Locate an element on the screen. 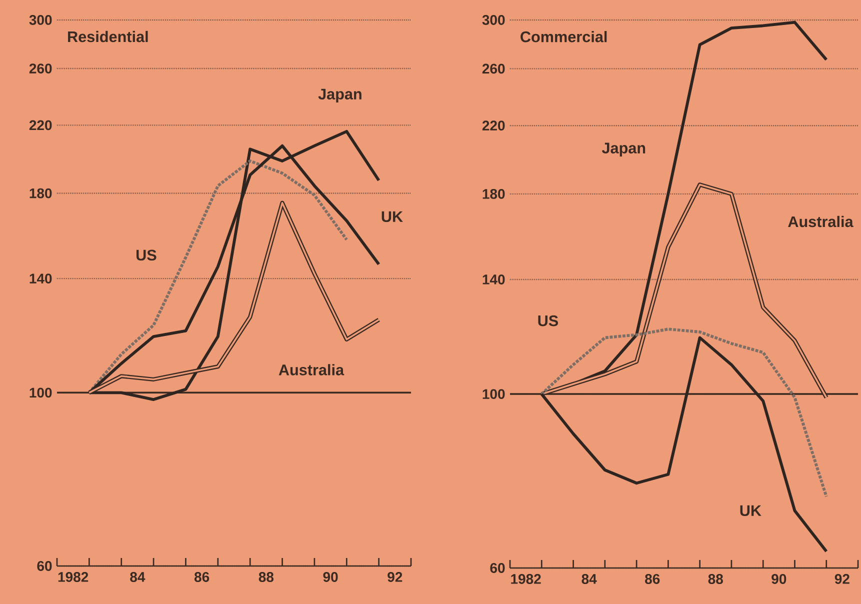 Image resolution: width=861 pixels, height=604 pixels. text: Australia is located at coordinates (821, 222).